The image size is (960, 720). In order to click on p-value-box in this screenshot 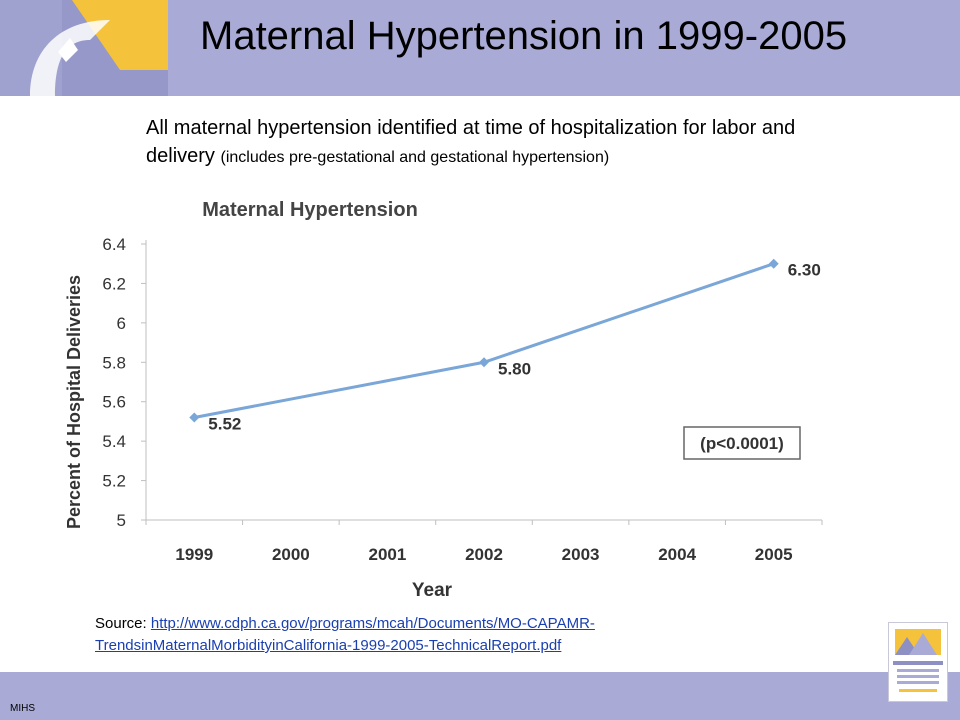, I will do `click(742, 443)`.